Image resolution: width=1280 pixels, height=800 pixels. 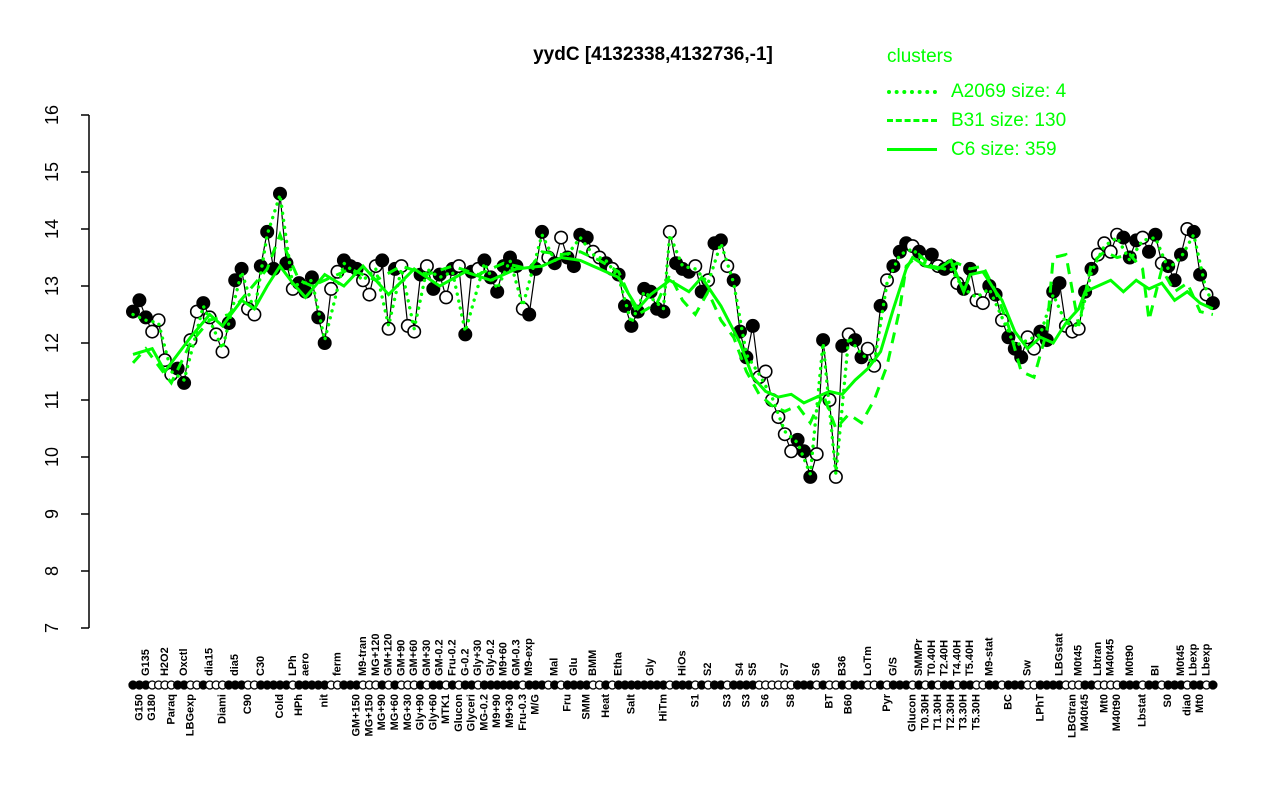 What do you see at coordinates (191, 715) in the screenshot?
I see `x-axis-label: LBGexp` at bounding box center [191, 715].